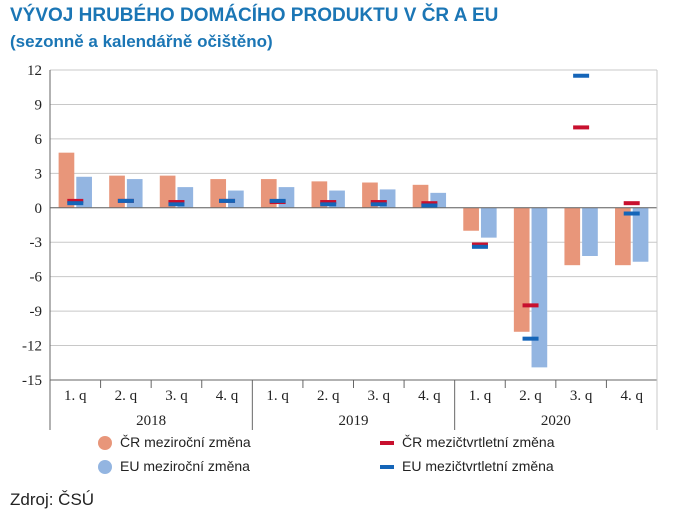 This screenshot has height=520, width=674. I want to click on y-tick-label: 9, so click(39, 105).